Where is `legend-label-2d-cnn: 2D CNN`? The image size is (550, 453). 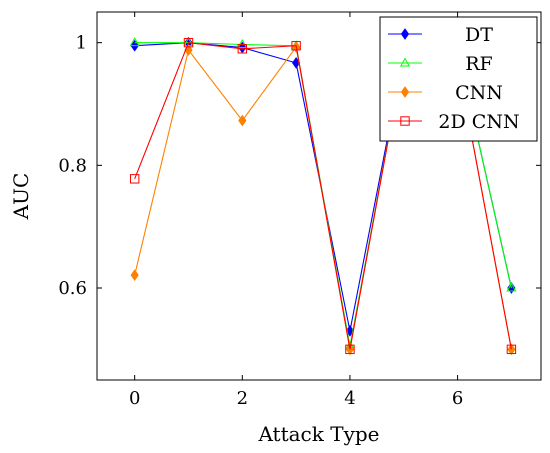 legend-label-2d-cnn: 2D CNN is located at coordinates (478, 122).